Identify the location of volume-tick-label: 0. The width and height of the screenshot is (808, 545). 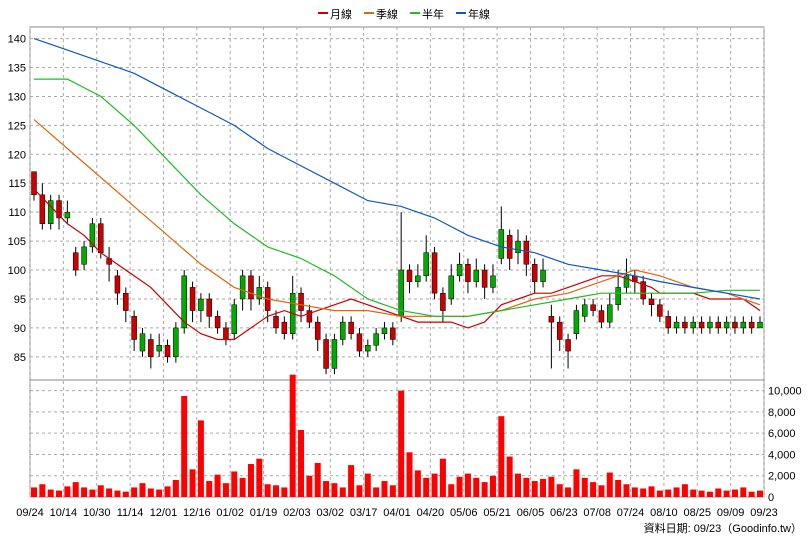
(771, 498).